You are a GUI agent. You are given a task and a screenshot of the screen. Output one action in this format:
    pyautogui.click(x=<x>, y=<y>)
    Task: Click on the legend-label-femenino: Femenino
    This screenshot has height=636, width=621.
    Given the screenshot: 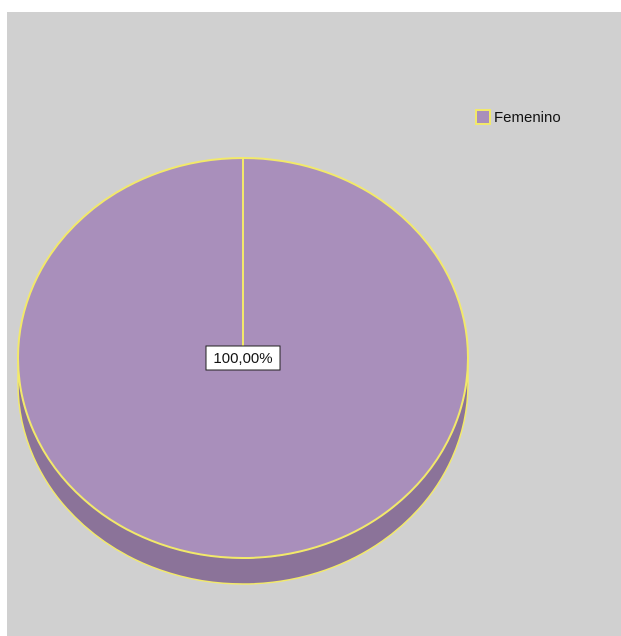 What is the action you would take?
    pyautogui.click(x=527, y=117)
    